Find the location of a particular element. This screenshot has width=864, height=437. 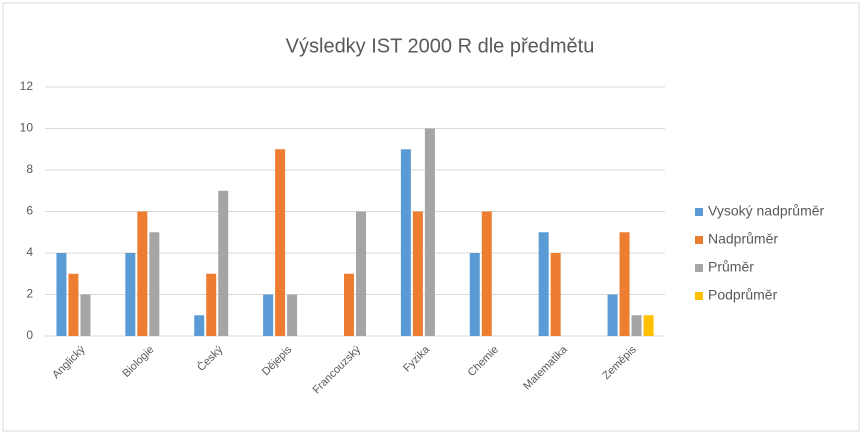

y-tick-label: 12 is located at coordinates (27, 86).